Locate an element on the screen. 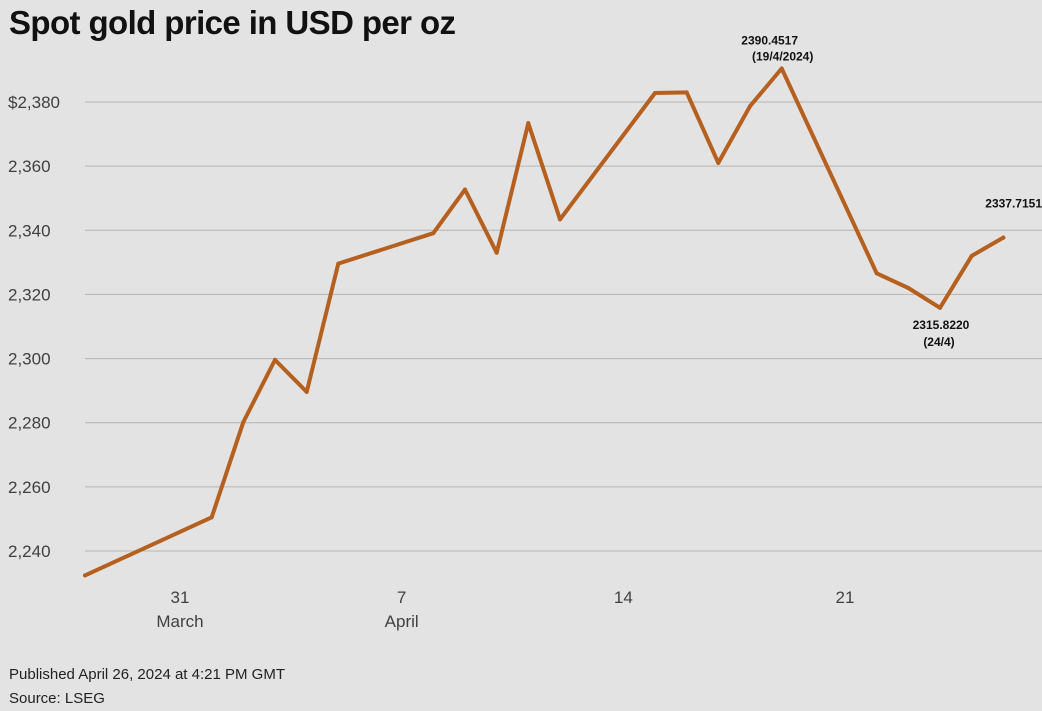 The image size is (1042, 711). x-tick-label: 31 is located at coordinates (180, 597).